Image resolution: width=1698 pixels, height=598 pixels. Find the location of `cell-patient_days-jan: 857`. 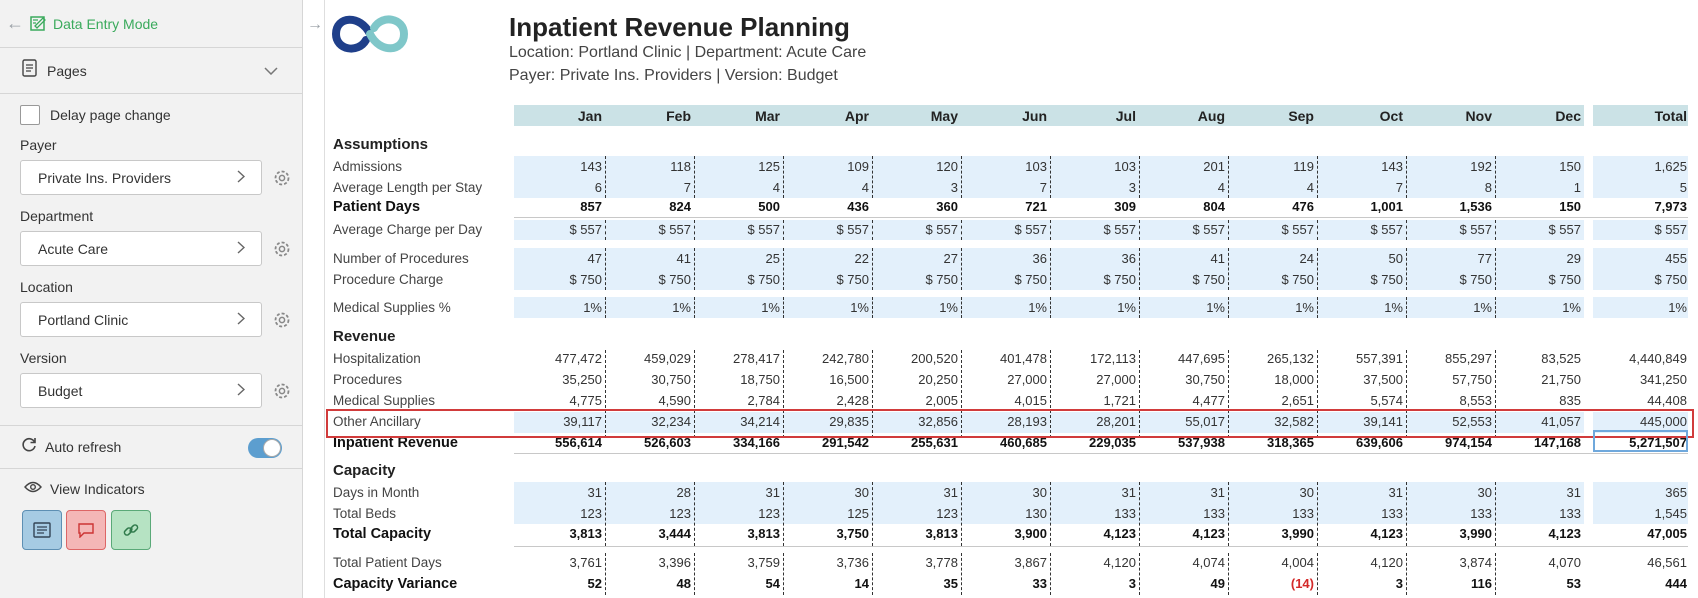

cell-patient_days-jan: 857 is located at coordinates (591, 206).